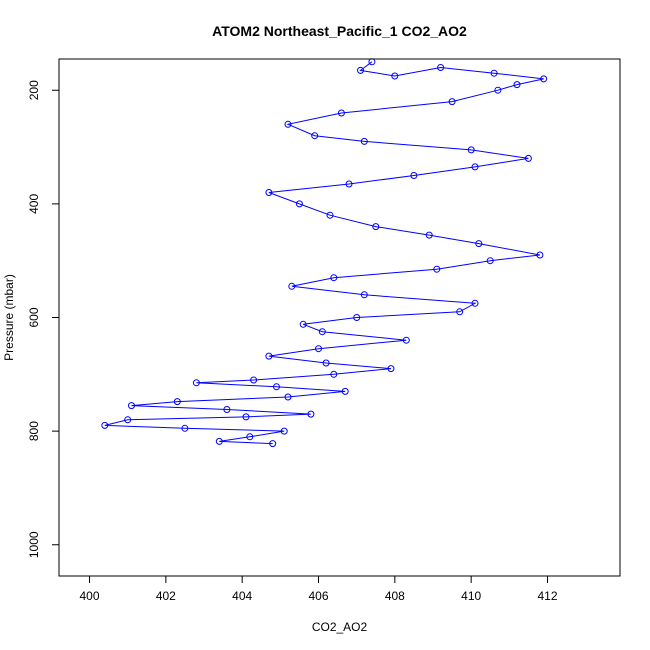  I want to click on chart-title: ATOM2 Northeast_Pacific_1 CO2_AO2, so click(339, 31).